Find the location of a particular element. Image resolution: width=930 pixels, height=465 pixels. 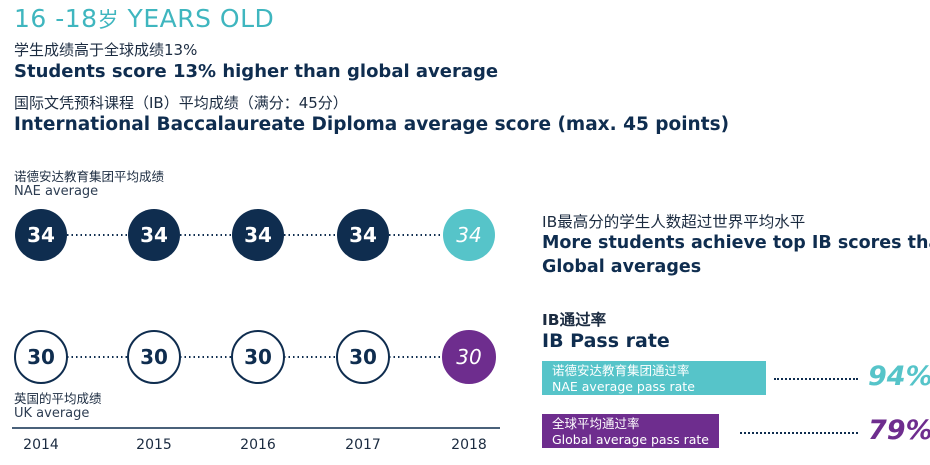

uk-value-label-2017: 30 is located at coordinates (363, 357).